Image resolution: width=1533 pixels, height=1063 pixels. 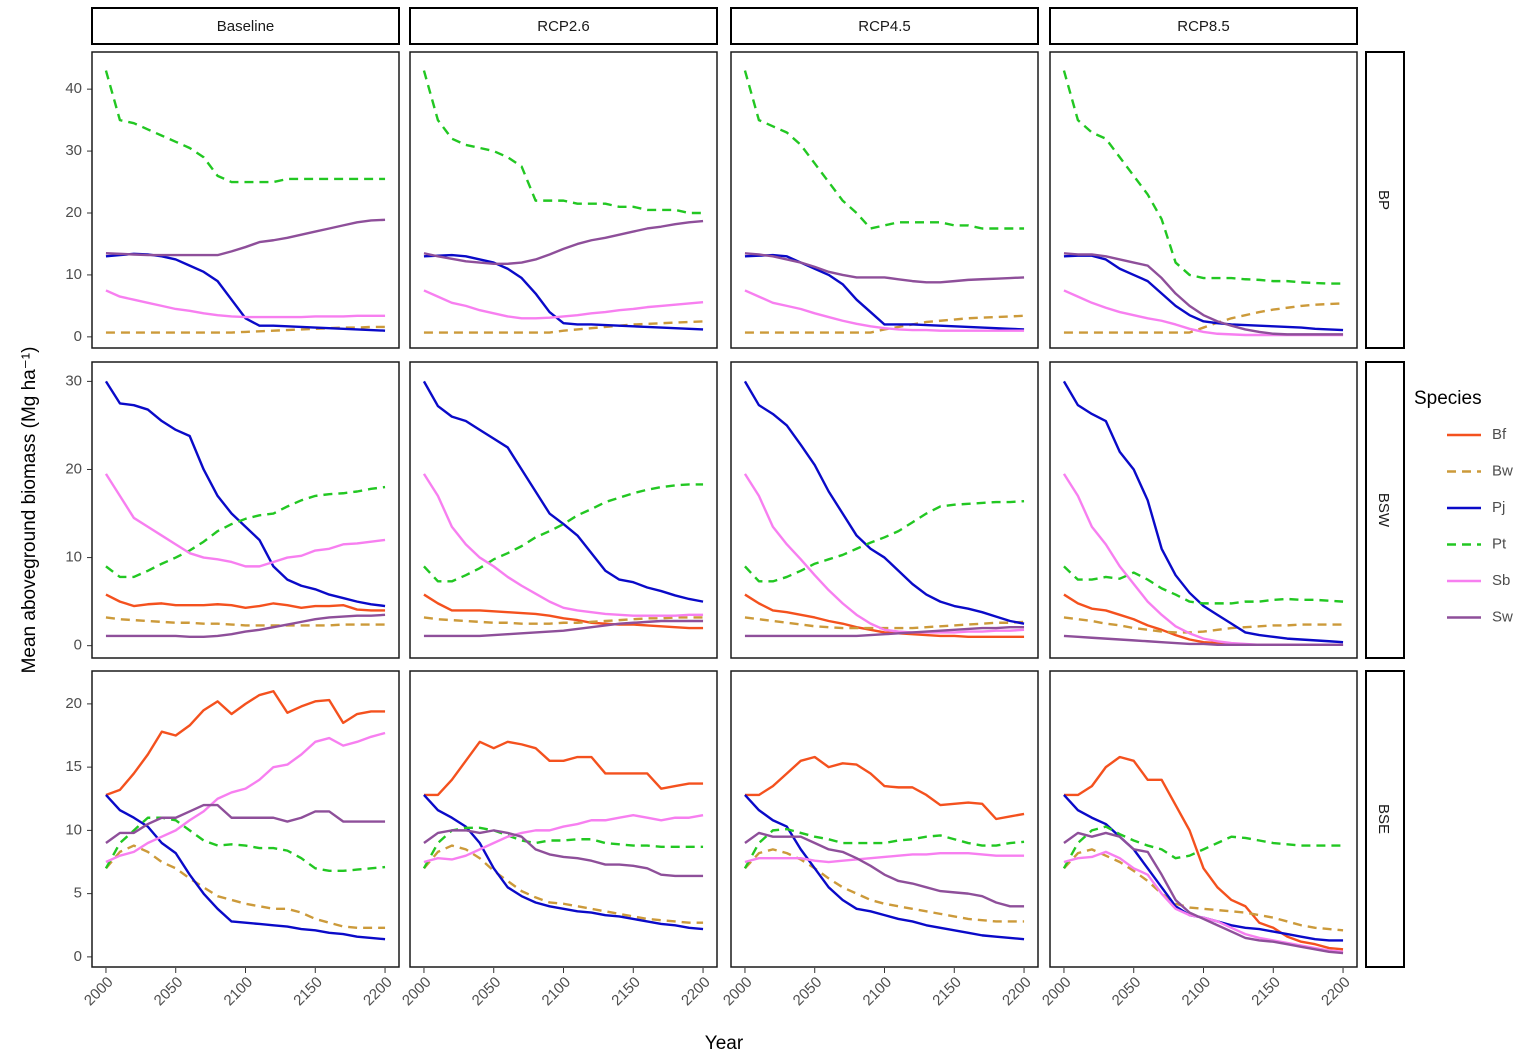 I want to click on legend-label: Bw, so click(x=1502, y=470).